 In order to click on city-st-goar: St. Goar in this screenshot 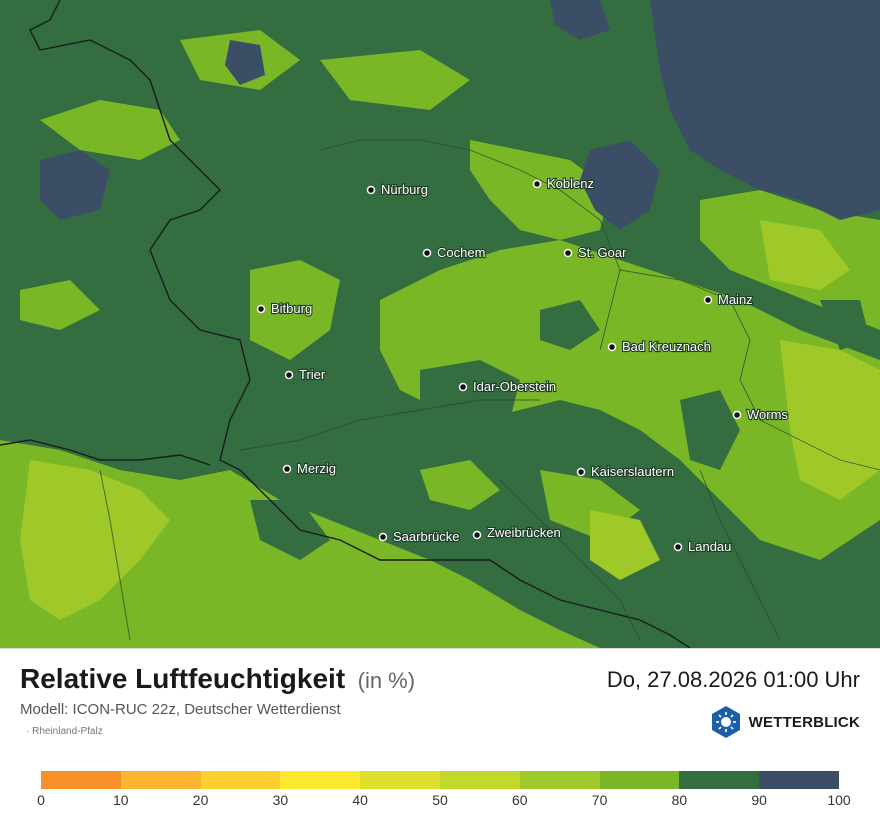, I will do `click(595, 252)`.